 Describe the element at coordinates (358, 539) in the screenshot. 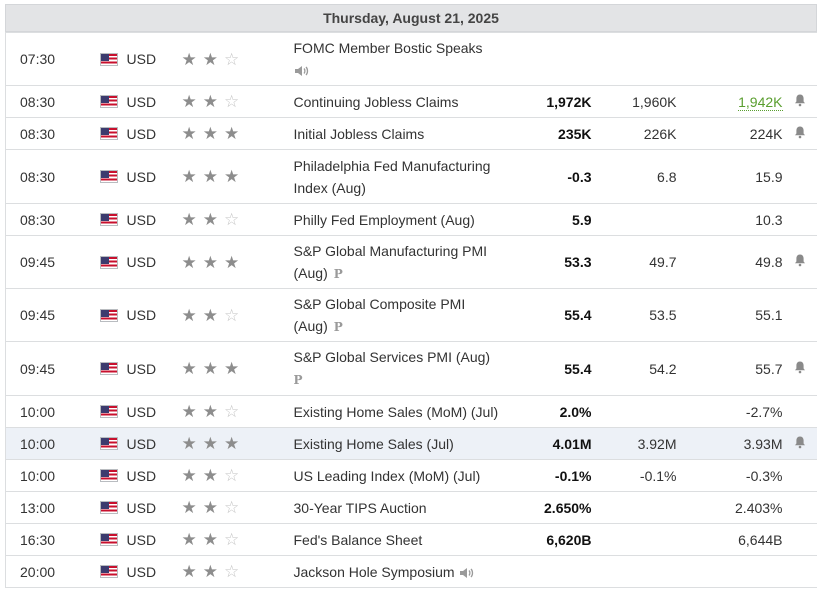

I see `event-name-text: Fed's Balance Sheet` at that location.